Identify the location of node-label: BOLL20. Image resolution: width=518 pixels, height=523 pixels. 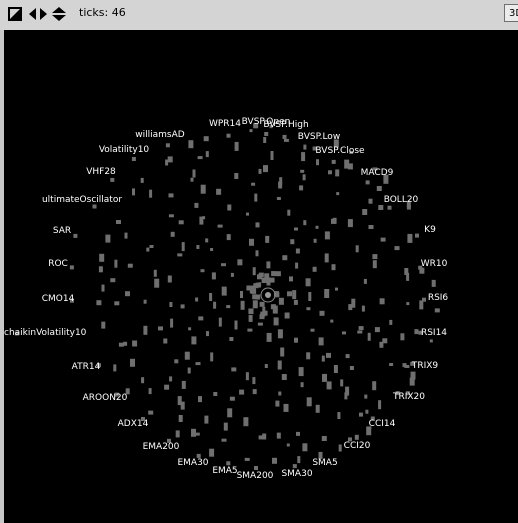
(401, 200).